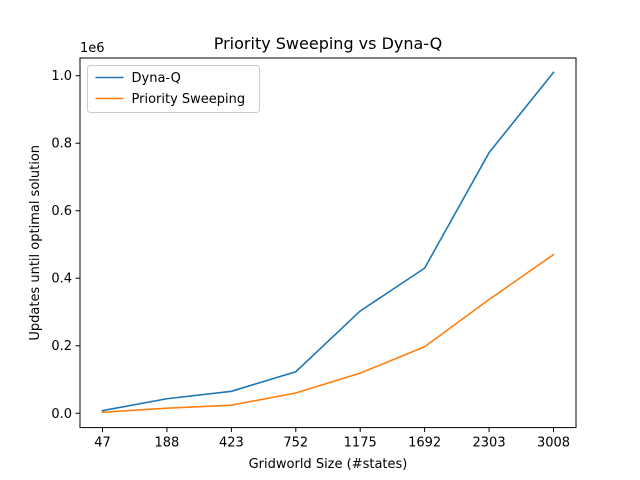 This screenshot has height=480, width=640. Describe the element at coordinates (189, 99) in the screenshot. I see `legend-label: Priority Sweeping` at that location.